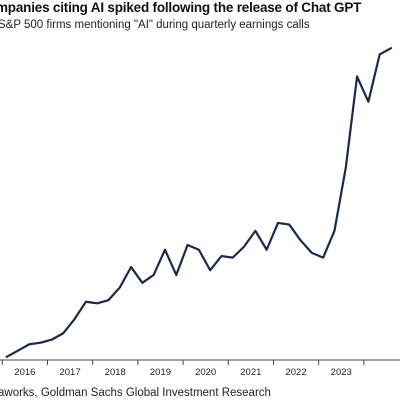 The width and height of the screenshot is (400, 400). What do you see at coordinates (160, 372) in the screenshot?
I see `x-tick-label: 2019` at bounding box center [160, 372].